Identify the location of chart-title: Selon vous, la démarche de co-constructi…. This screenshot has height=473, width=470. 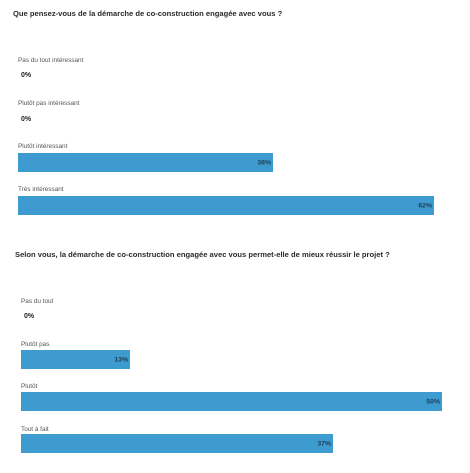
(202, 254).